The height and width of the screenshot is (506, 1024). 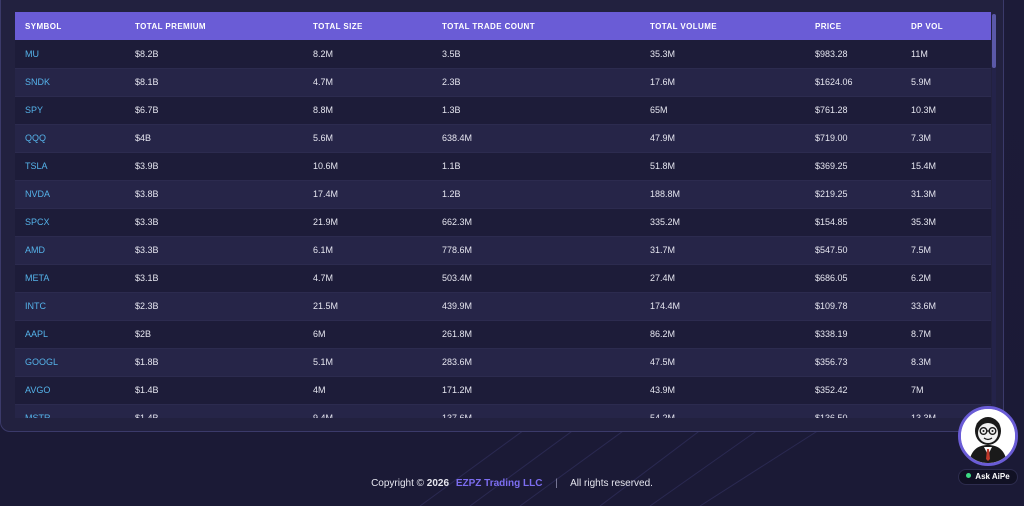 What do you see at coordinates (489, 26) in the screenshot?
I see `column-header-total-trade-count: TOTAL TRADE COUNT` at bounding box center [489, 26].